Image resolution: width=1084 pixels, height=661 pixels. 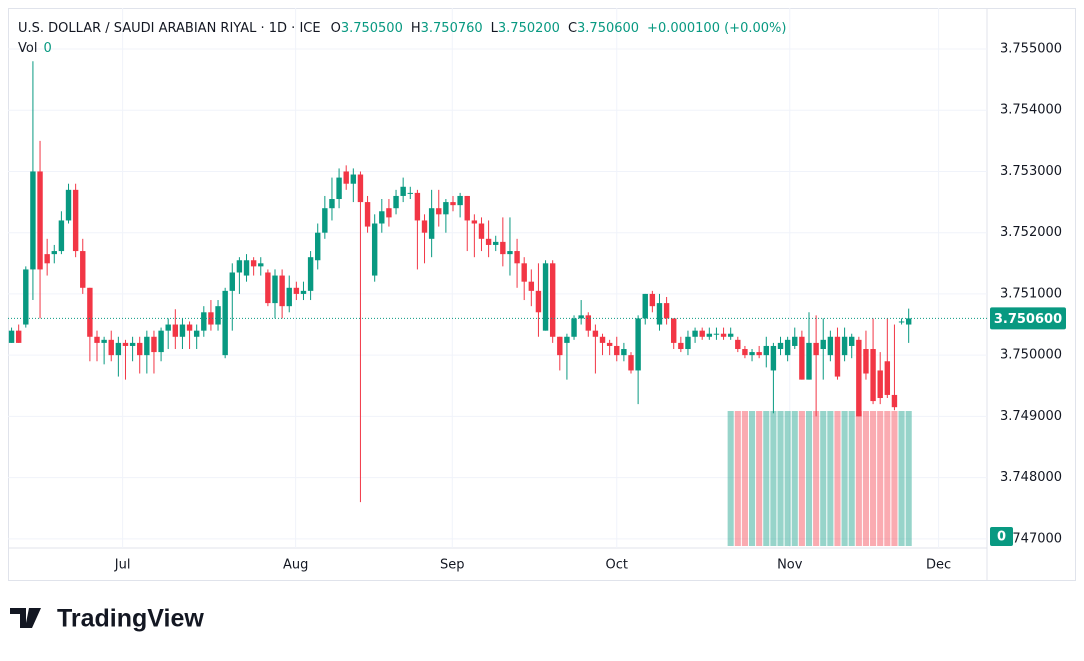 I want to click on volume-value: 0, so click(x=47, y=48).